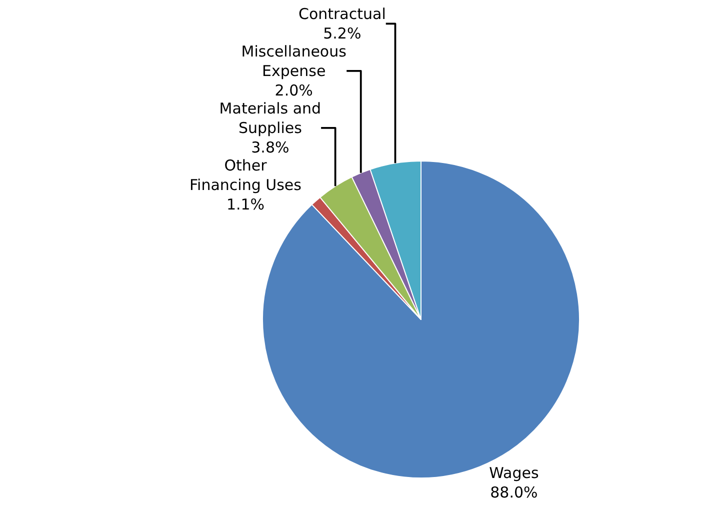  Describe the element at coordinates (245, 204) in the screenshot. I see `data-label: 1.1%` at that location.